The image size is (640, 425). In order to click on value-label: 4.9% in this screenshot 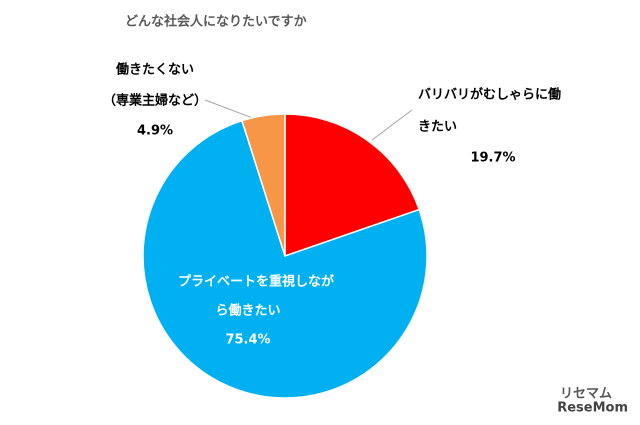, I will do `click(155, 131)`.